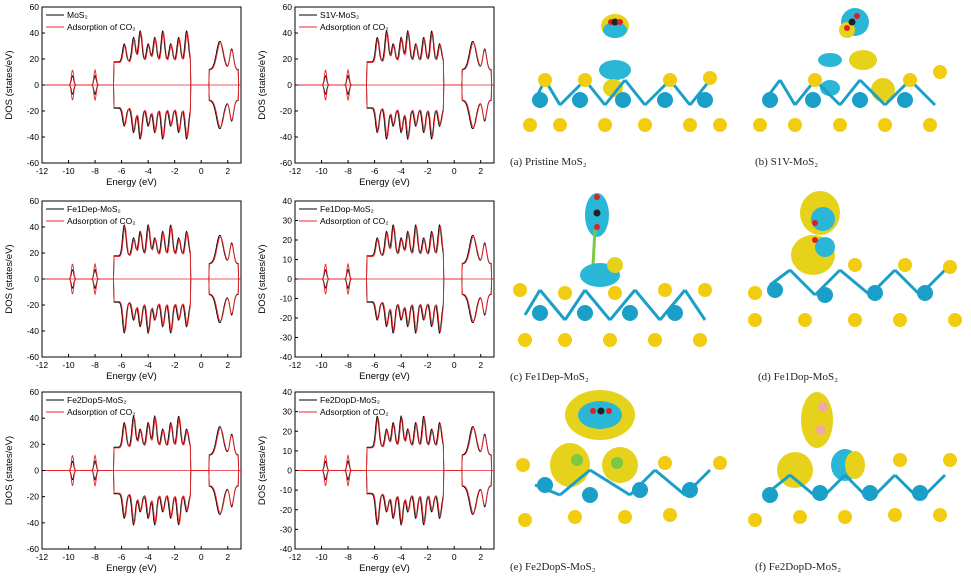  Describe the element at coordinates (601, 240) in the screenshot. I see `charge-density-c` at that location.